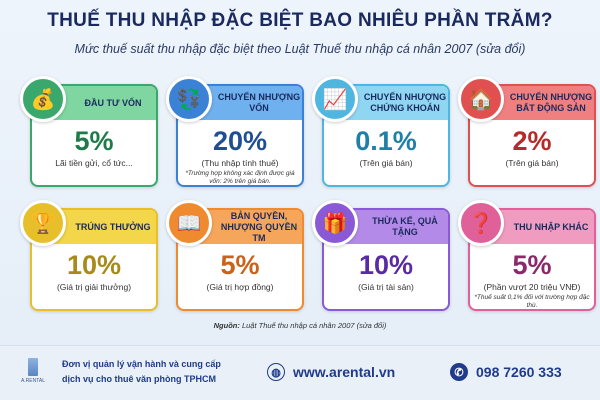 The width and height of the screenshot is (600, 400). I want to click on logo-text: A.RENTAL, so click(33, 381).